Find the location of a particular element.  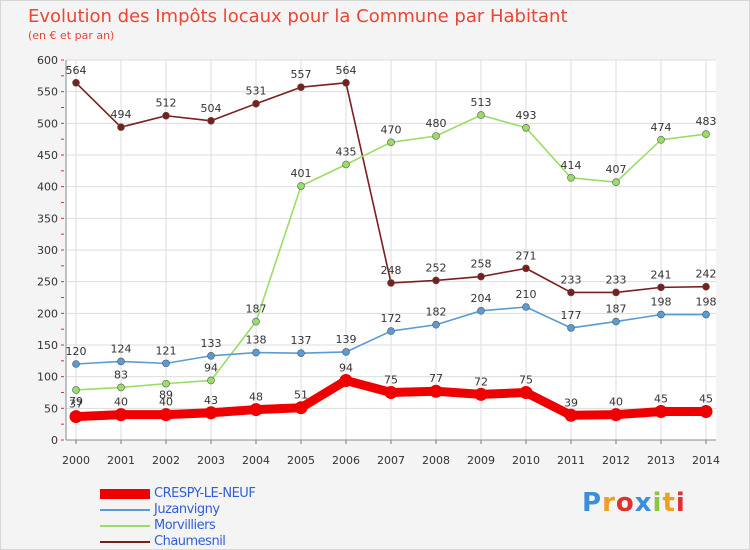

y-tick-label: 450 is located at coordinates (47, 155).